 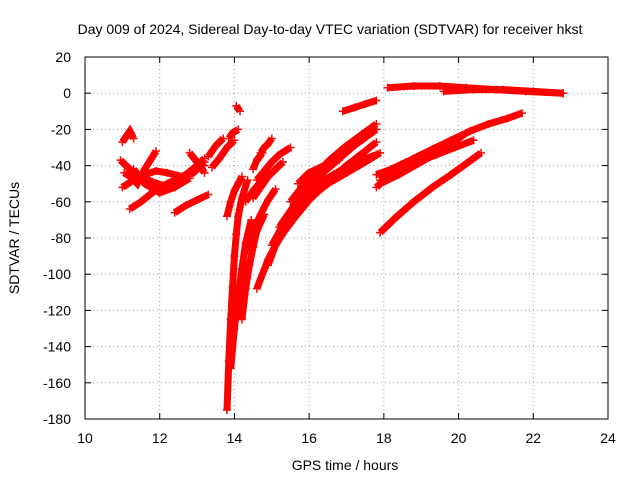 I want to click on y-tick-label: -60, so click(x=61, y=202).